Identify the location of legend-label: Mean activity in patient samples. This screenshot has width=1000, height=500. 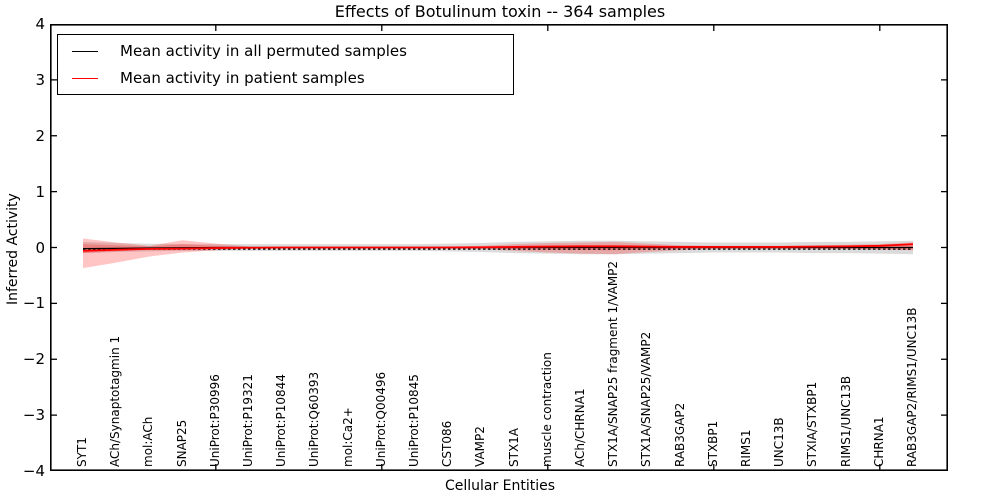
(242, 78).